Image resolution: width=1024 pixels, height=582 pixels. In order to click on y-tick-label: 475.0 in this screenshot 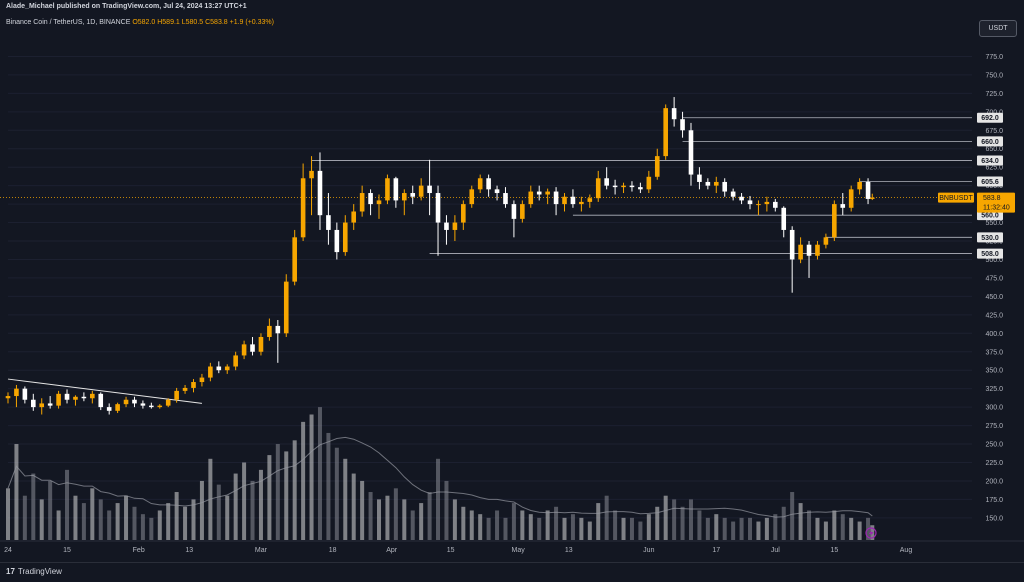, I will do `click(994, 278)`.